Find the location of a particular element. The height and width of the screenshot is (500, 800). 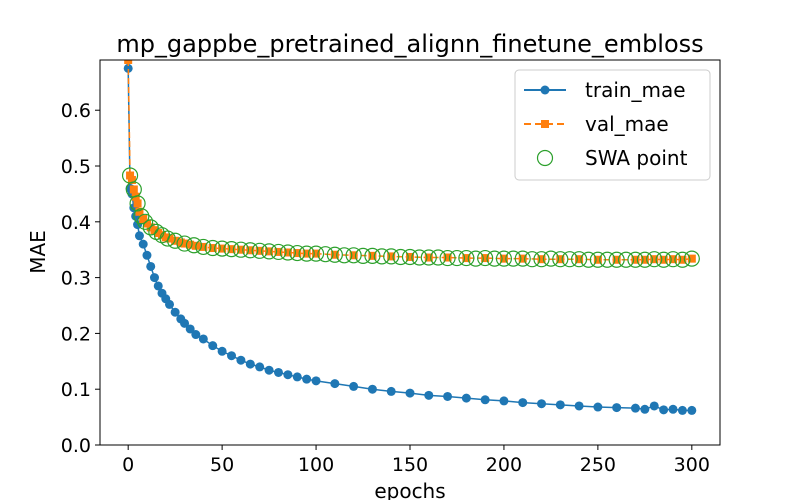

x-tick-label: 200 is located at coordinates (504, 465).